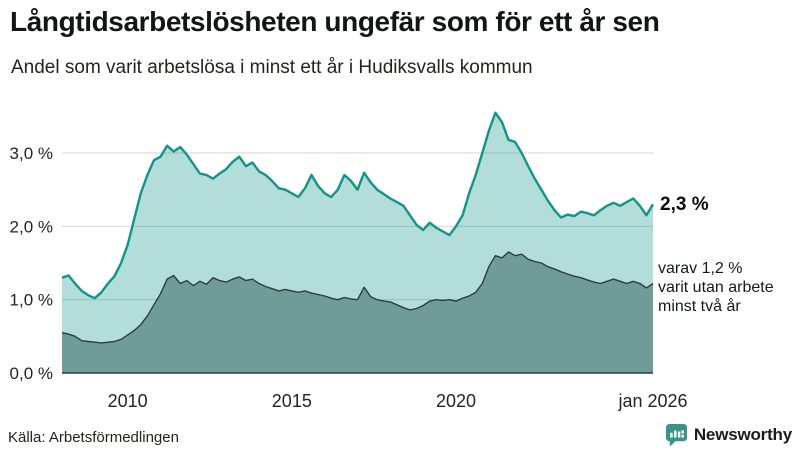 Image resolution: width=800 pixels, height=450 pixels. Describe the element at coordinates (699, 306) in the screenshot. I see `annotation-secondary-line3: minst två år` at that location.